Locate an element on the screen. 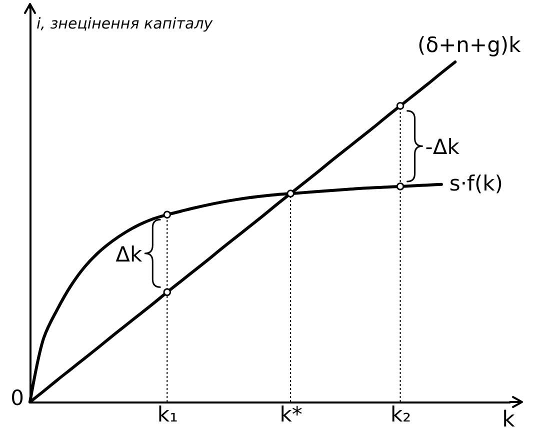 The height and width of the screenshot is (432, 539). x-tick-label: k* is located at coordinates (291, 414).